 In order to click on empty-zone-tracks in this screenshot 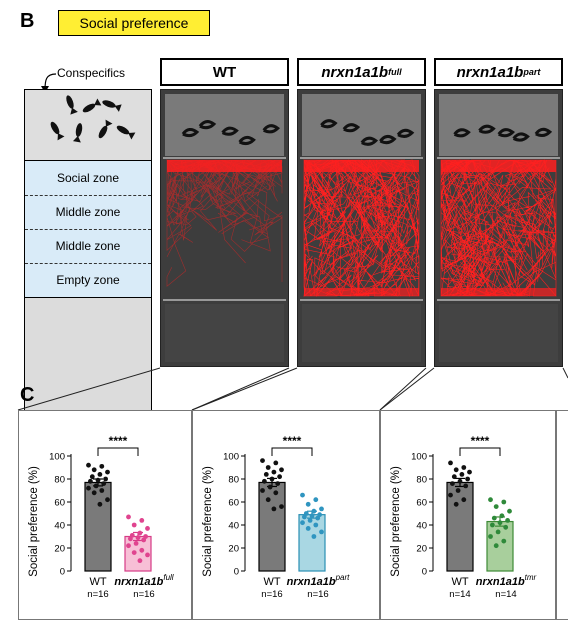, I will do `click(498, 292)`.